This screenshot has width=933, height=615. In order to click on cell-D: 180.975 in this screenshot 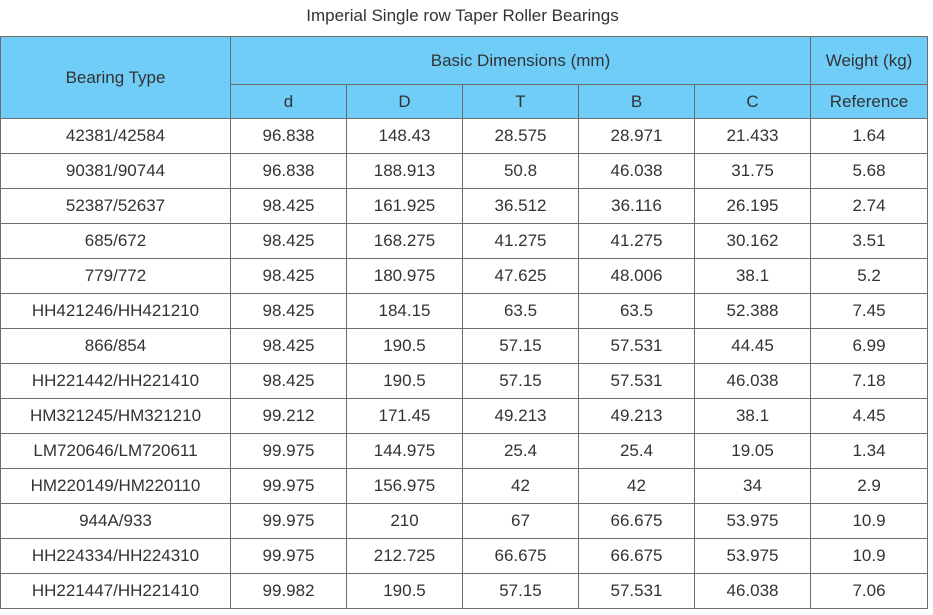, I will do `click(404, 276)`.